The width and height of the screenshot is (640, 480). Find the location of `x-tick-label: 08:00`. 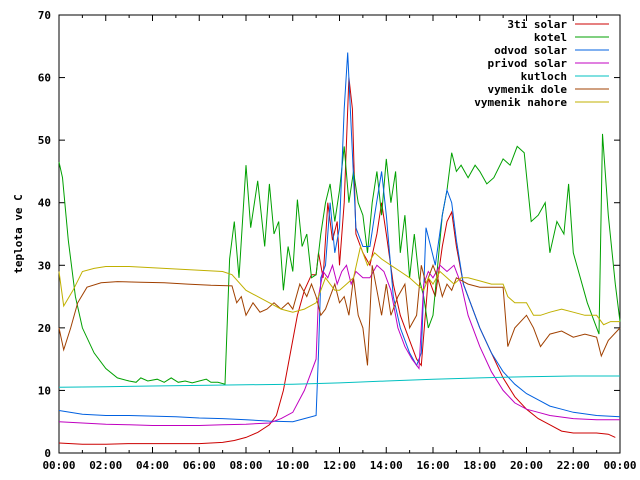

x-tick-label: 08:00 is located at coordinates (245, 465).